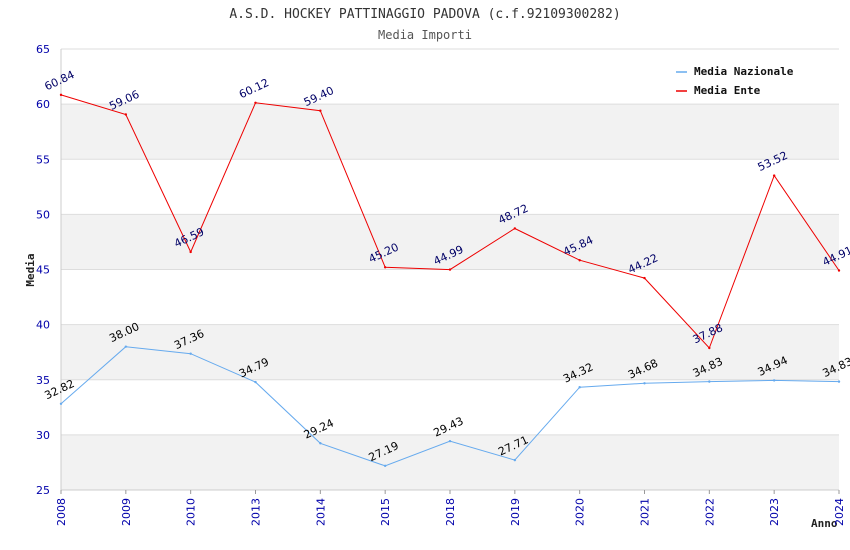  Describe the element at coordinates (191, 512) in the screenshot. I see `x-tick-label: 2010` at that location.